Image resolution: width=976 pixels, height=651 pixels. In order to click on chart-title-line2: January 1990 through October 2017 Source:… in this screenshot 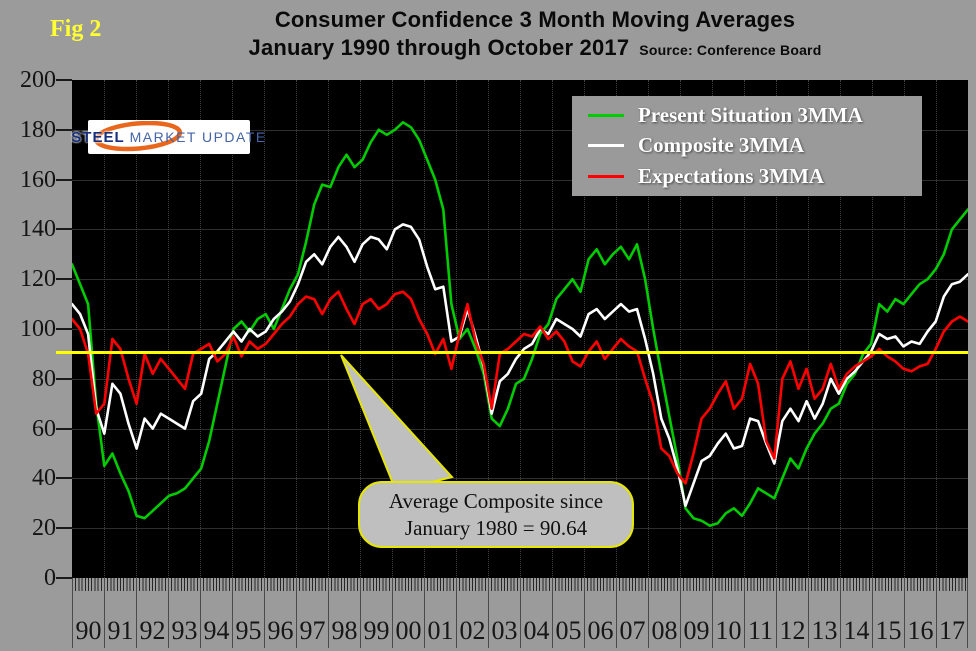, I will do `click(535, 49)`.